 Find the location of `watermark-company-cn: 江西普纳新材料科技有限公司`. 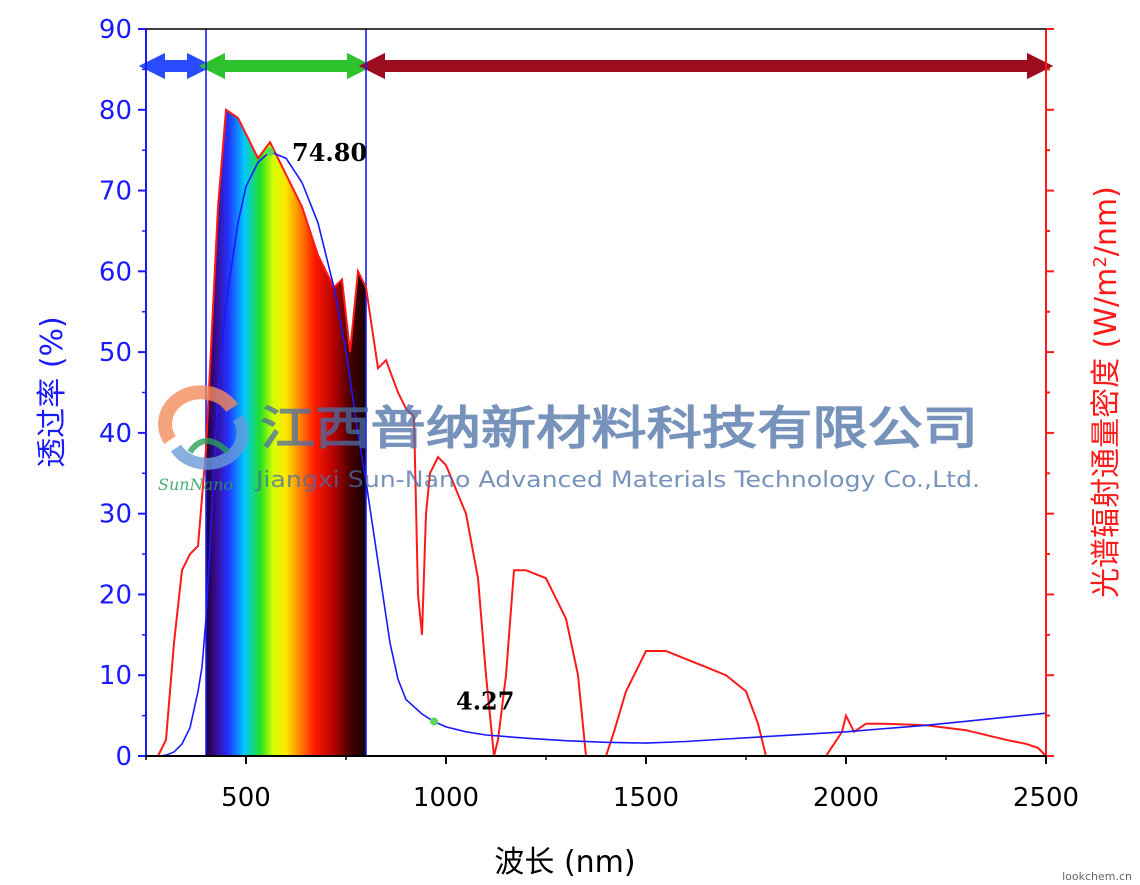

watermark-company-cn: 江西普纳新材料科技有限公司 is located at coordinates (619, 428).